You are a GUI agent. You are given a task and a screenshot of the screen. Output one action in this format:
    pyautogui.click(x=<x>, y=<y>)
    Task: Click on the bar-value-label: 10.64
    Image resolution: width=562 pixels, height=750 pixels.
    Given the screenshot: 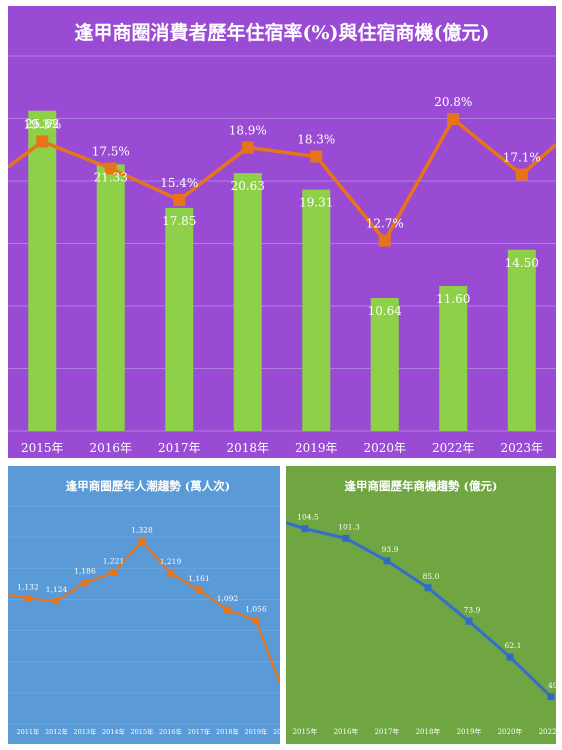 What is the action you would take?
    pyautogui.click(x=385, y=311)
    